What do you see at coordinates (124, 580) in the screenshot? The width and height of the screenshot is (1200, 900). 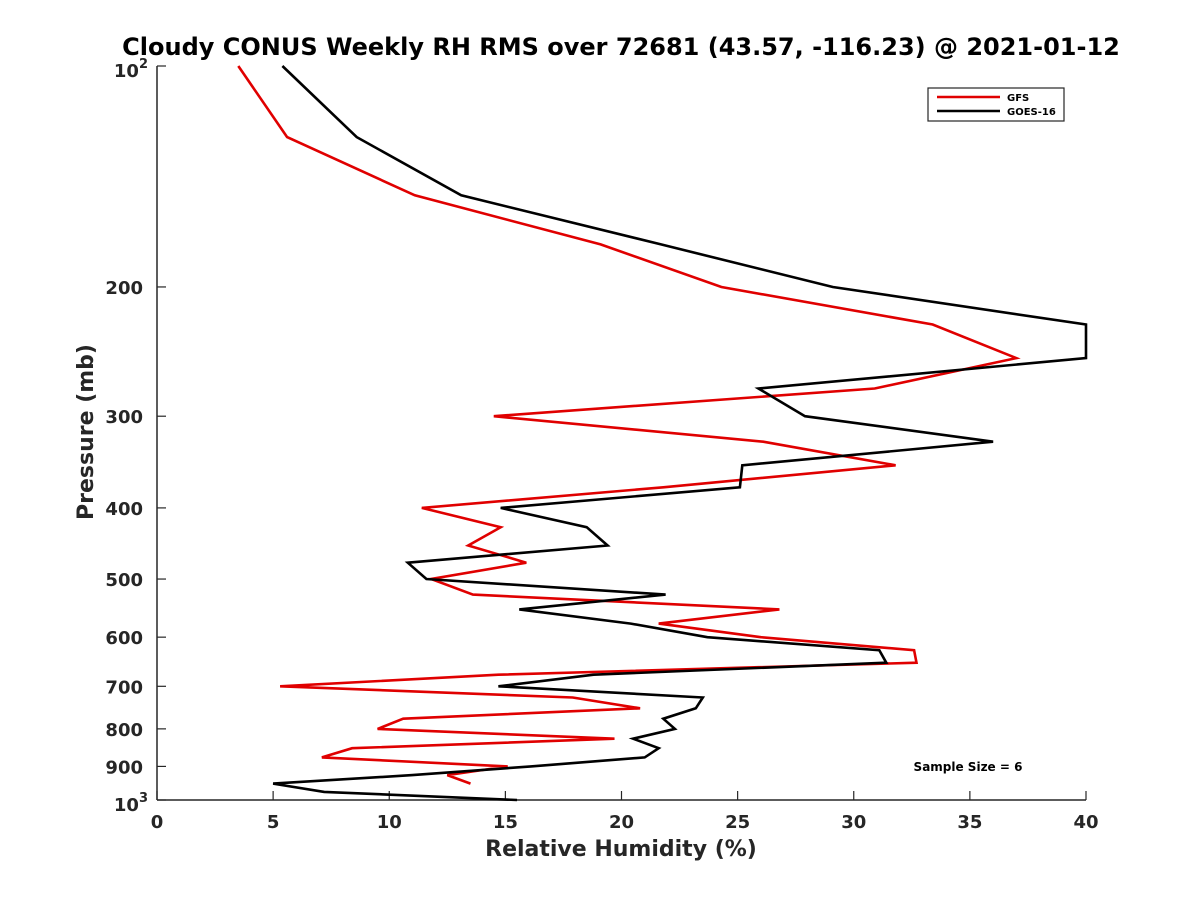 I see `y-tick-label: 500` at bounding box center [124, 580].